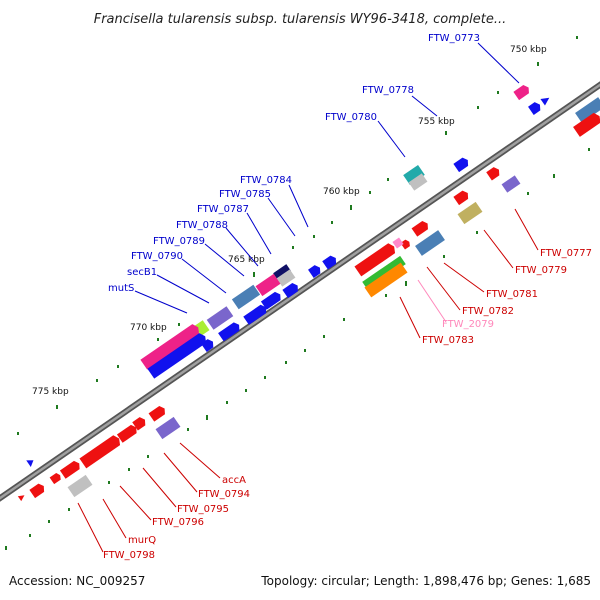 The width and height of the screenshot is (600, 600). What do you see at coordinates (129, 555) in the screenshot?
I see `label-ftw-0798: FTW_0798` at bounding box center [129, 555].